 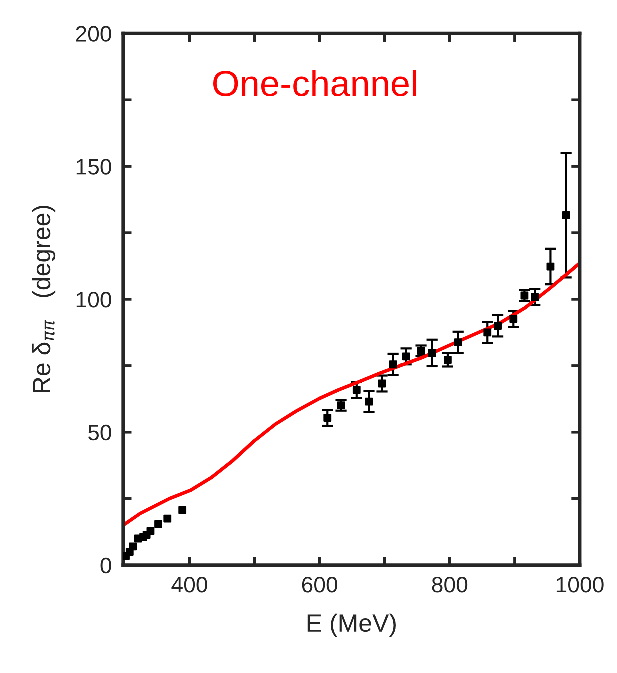 What do you see at coordinates (352, 626) in the screenshot?
I see `x-axis-title: E (MeV)` at bounding box center [352, 626].